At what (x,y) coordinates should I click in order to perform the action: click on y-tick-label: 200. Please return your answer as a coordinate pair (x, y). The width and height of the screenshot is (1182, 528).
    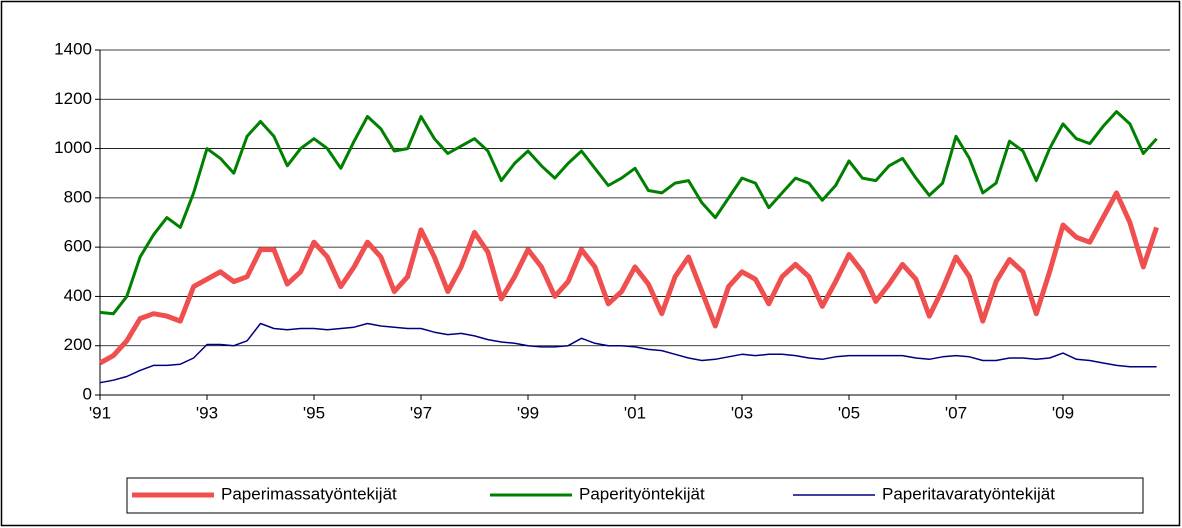
    Looking at the image, I should click on (78, 344).